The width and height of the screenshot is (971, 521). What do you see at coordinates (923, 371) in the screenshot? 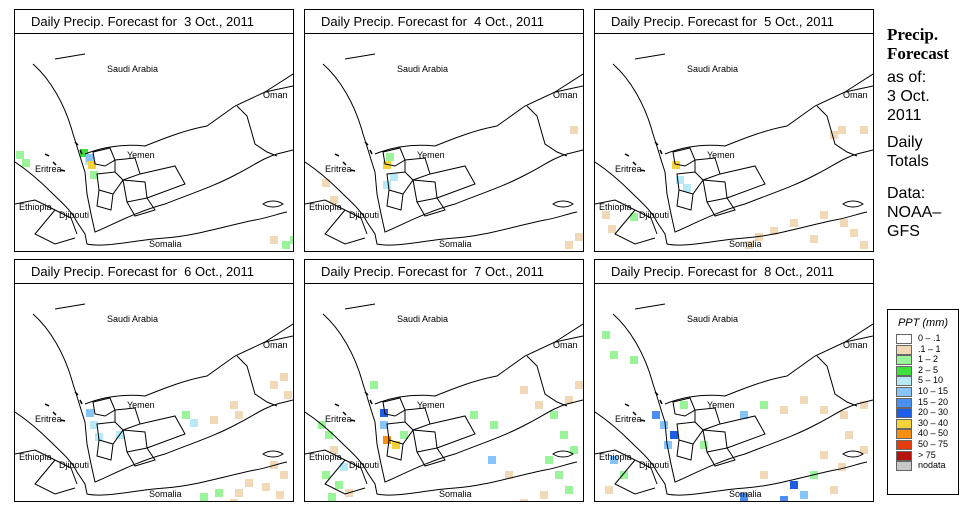
I see `legend-item: 2 – 5` at bounding box center [923, 371].